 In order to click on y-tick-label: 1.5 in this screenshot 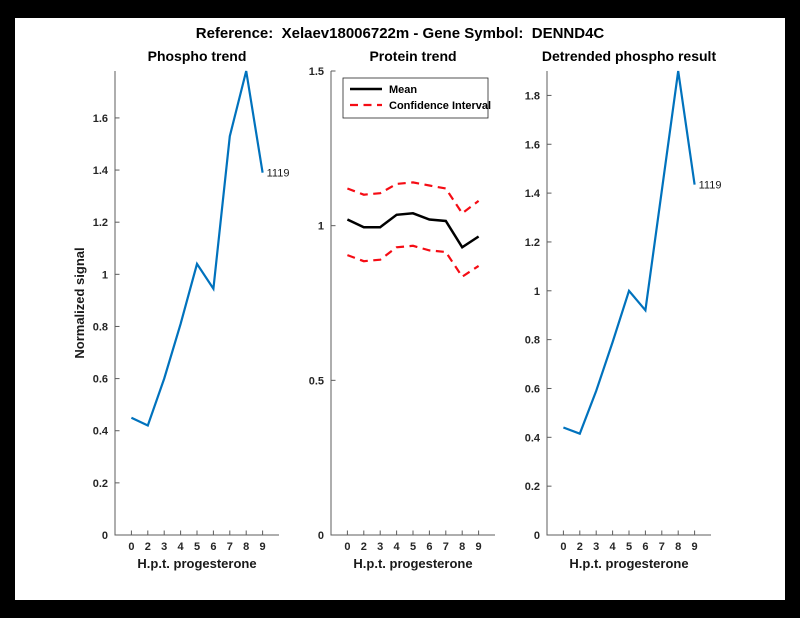, I will do `click(316, 72)`.